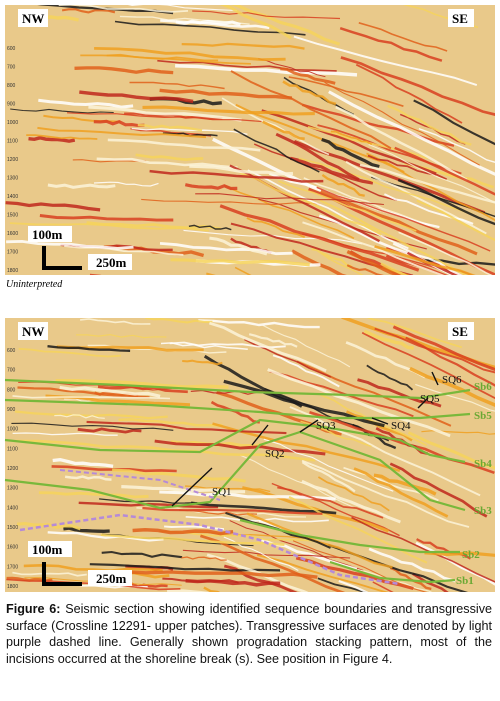 The image size is (500, 701). I want to click on direction-label: NW, so click(33, 18).